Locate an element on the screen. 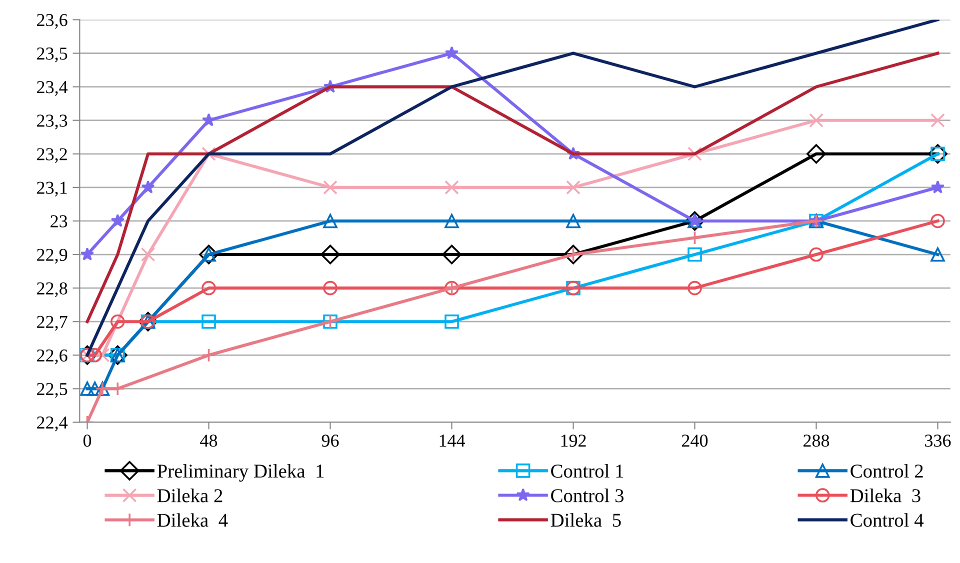  y-tick-label: 23,4 is located at coordinates (52, 88).